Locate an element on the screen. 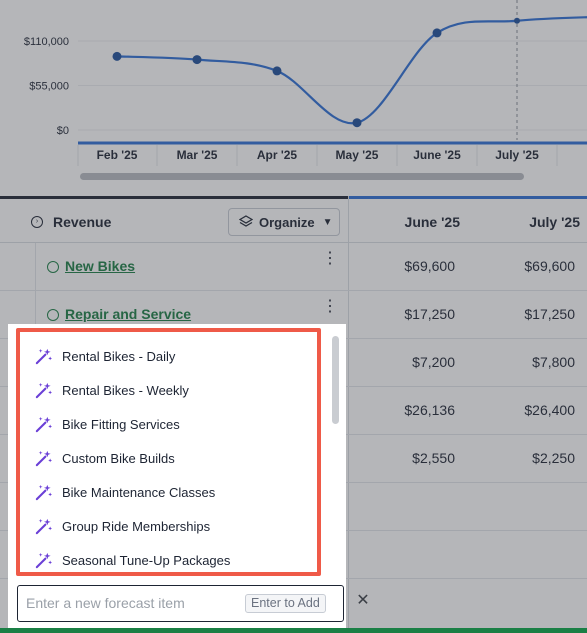 This screenshot has width=587, height=633. chart-grid is located at coordinates (332, 85).